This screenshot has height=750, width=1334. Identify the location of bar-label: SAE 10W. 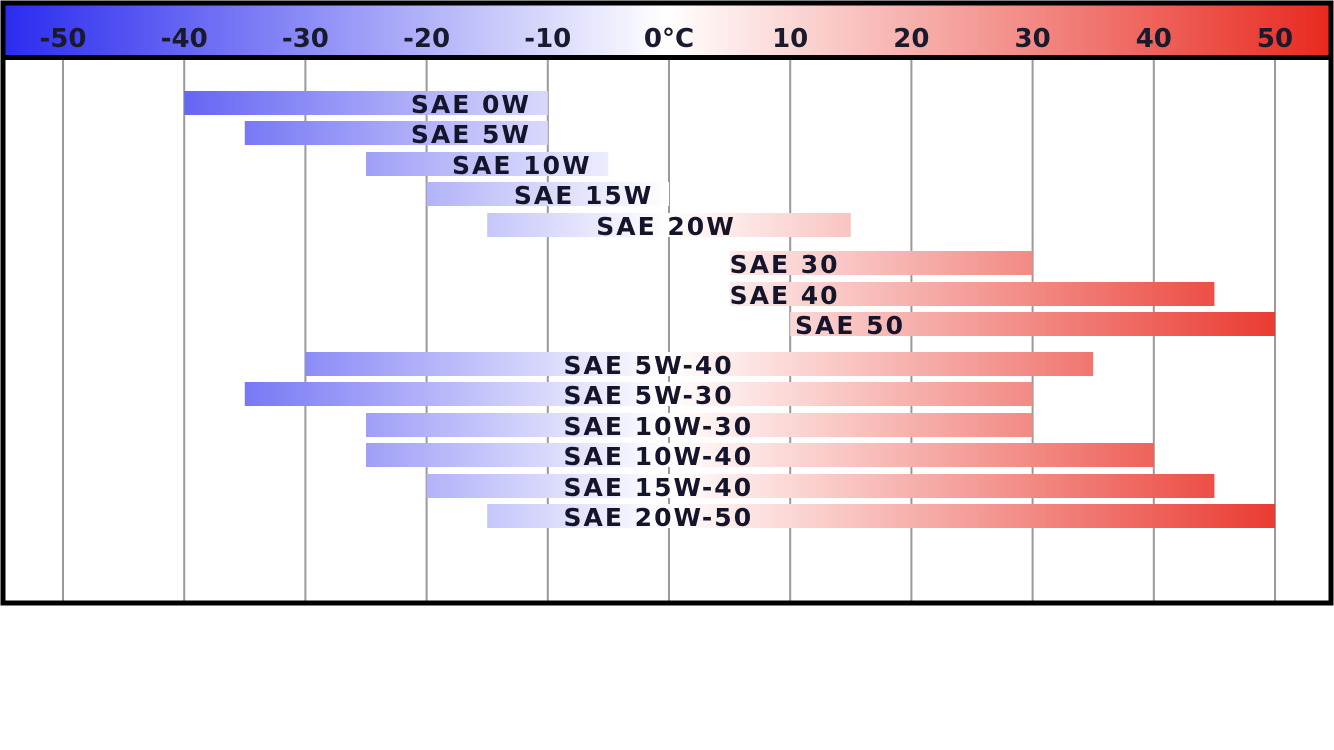
(522, 165).